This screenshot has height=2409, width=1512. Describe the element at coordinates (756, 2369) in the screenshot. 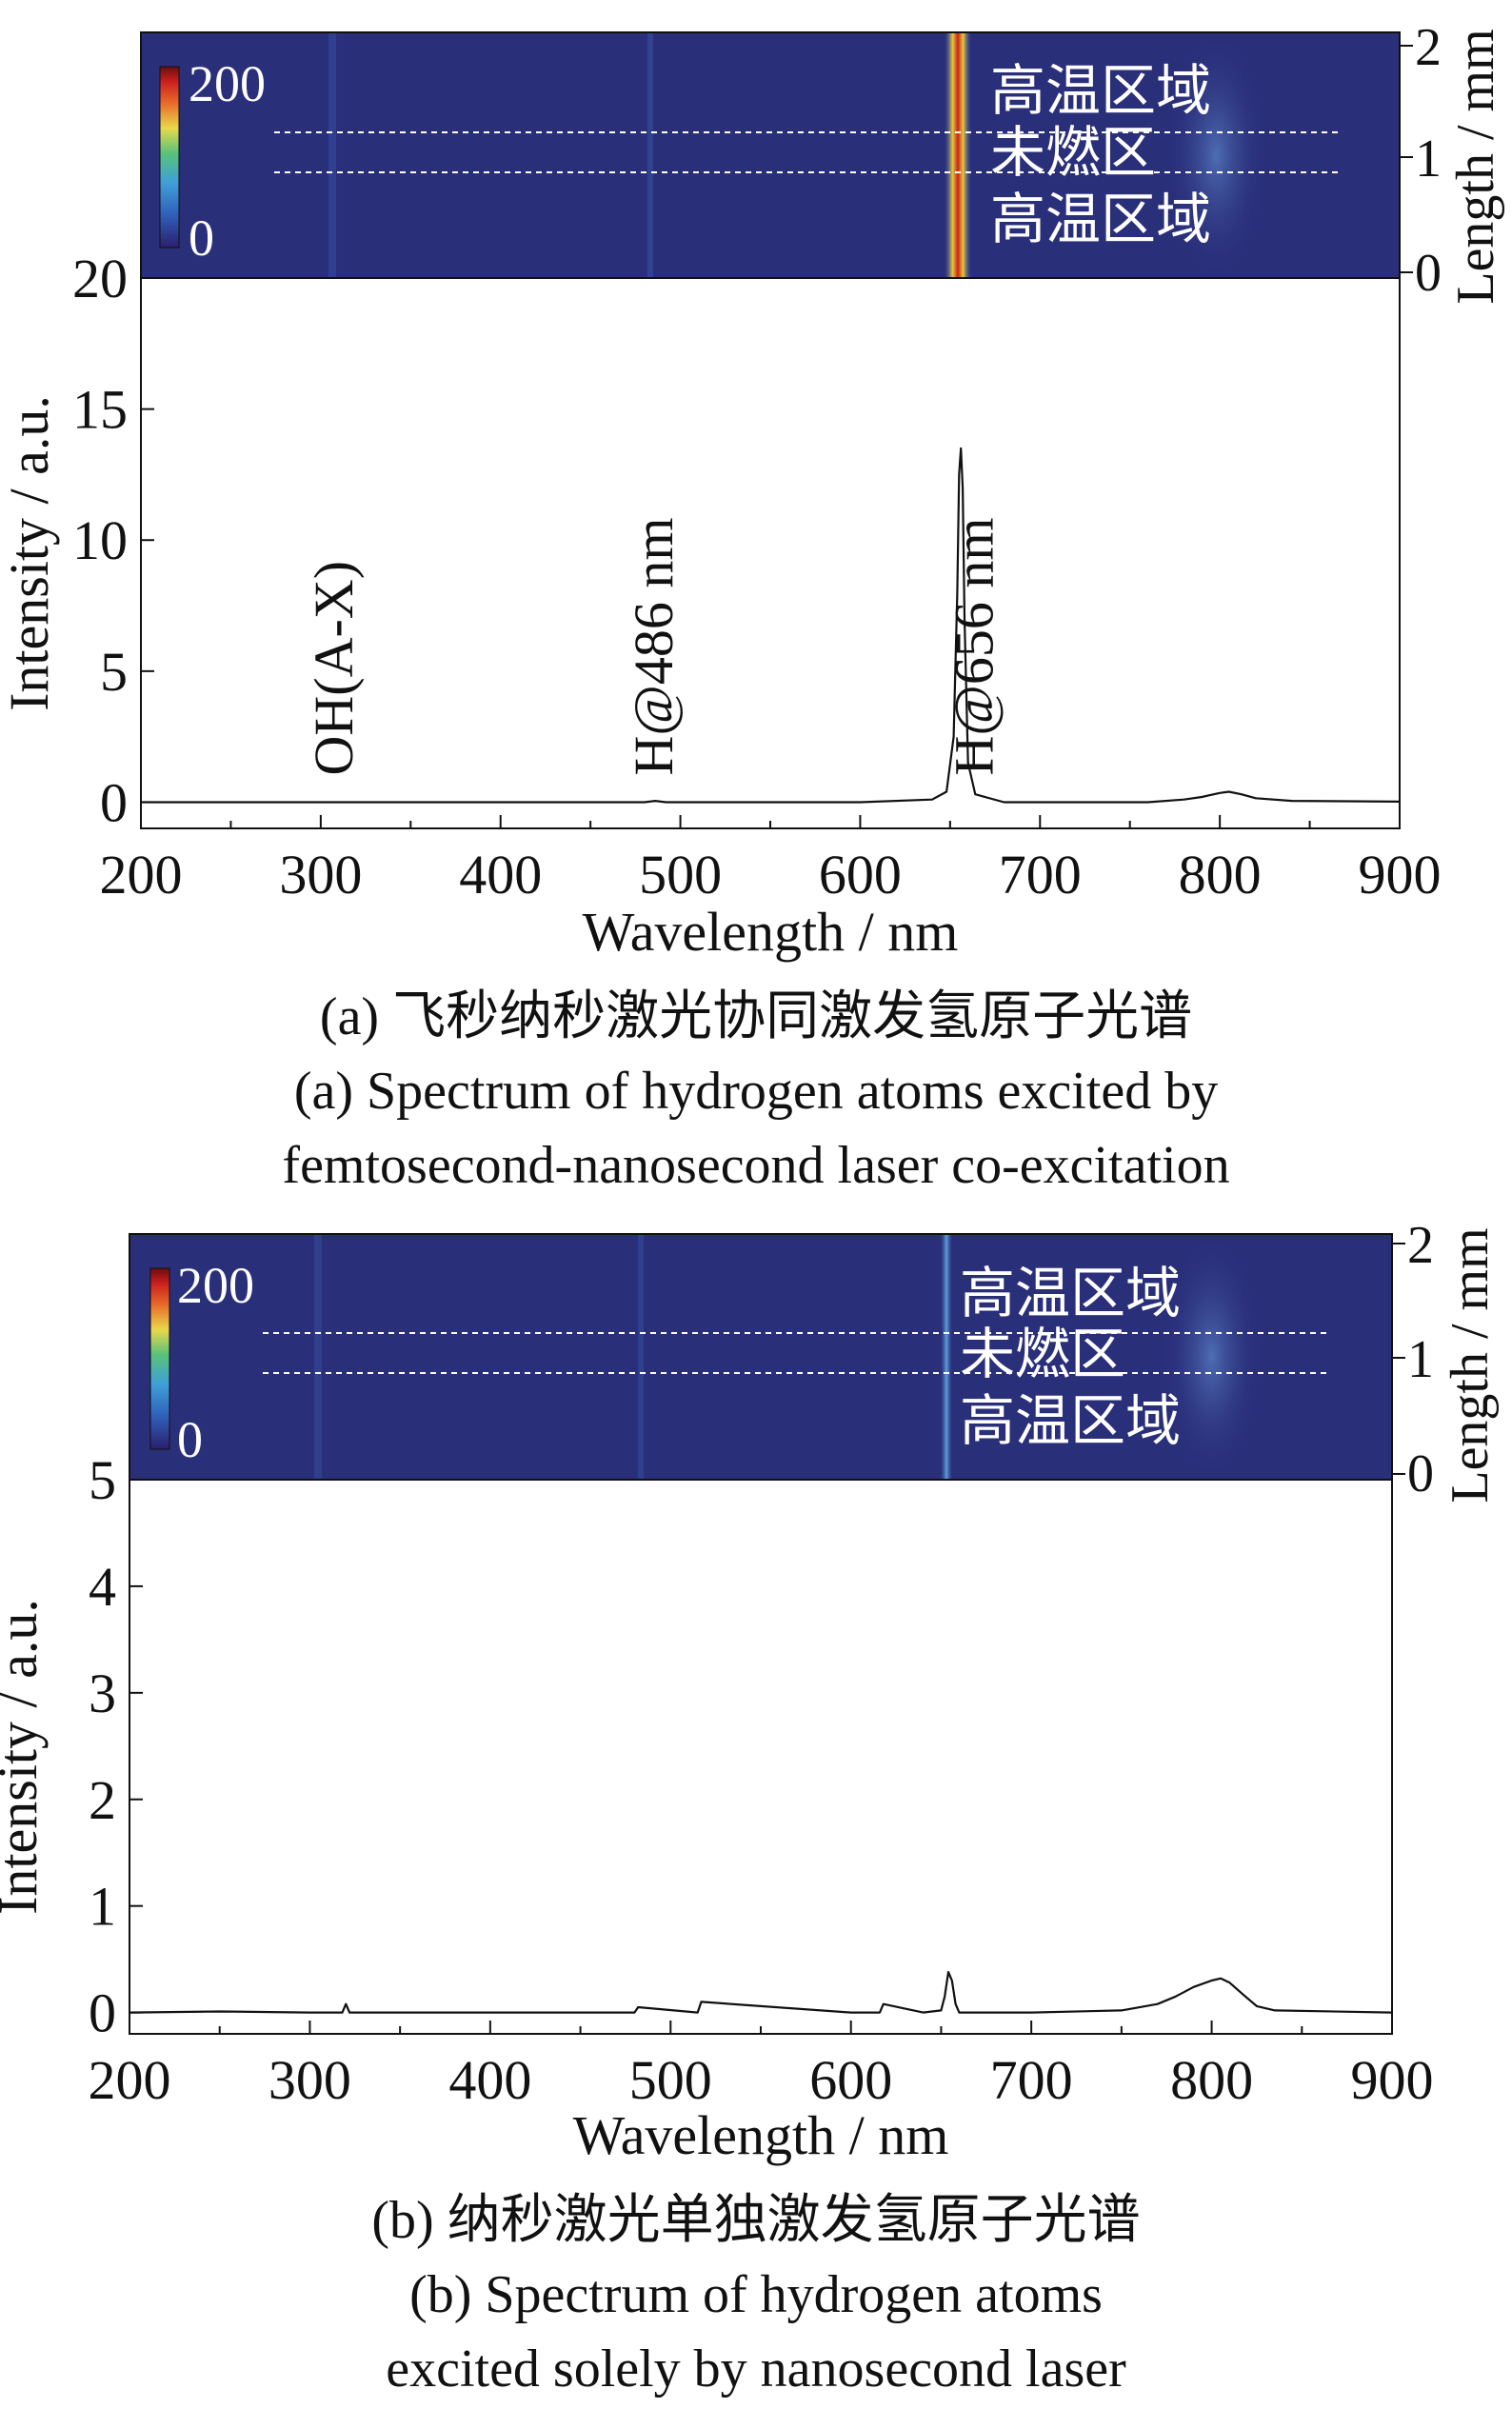

I see `caption-b-en-line2: excited solely by nanosecond laser` at that location.